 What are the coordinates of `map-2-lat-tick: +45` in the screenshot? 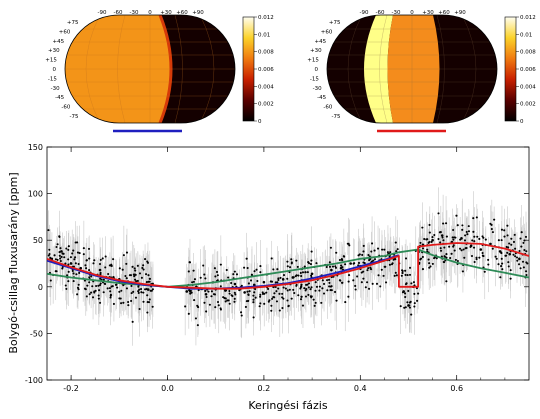 It's located at (320, 42).